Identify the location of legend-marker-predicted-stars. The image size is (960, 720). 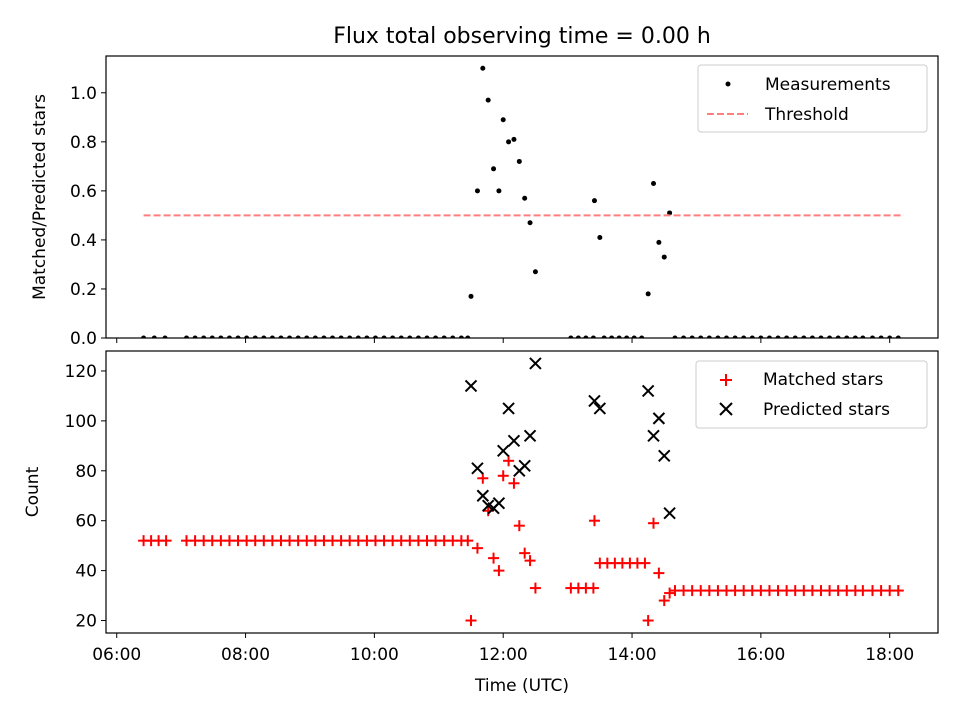
(726, 409).